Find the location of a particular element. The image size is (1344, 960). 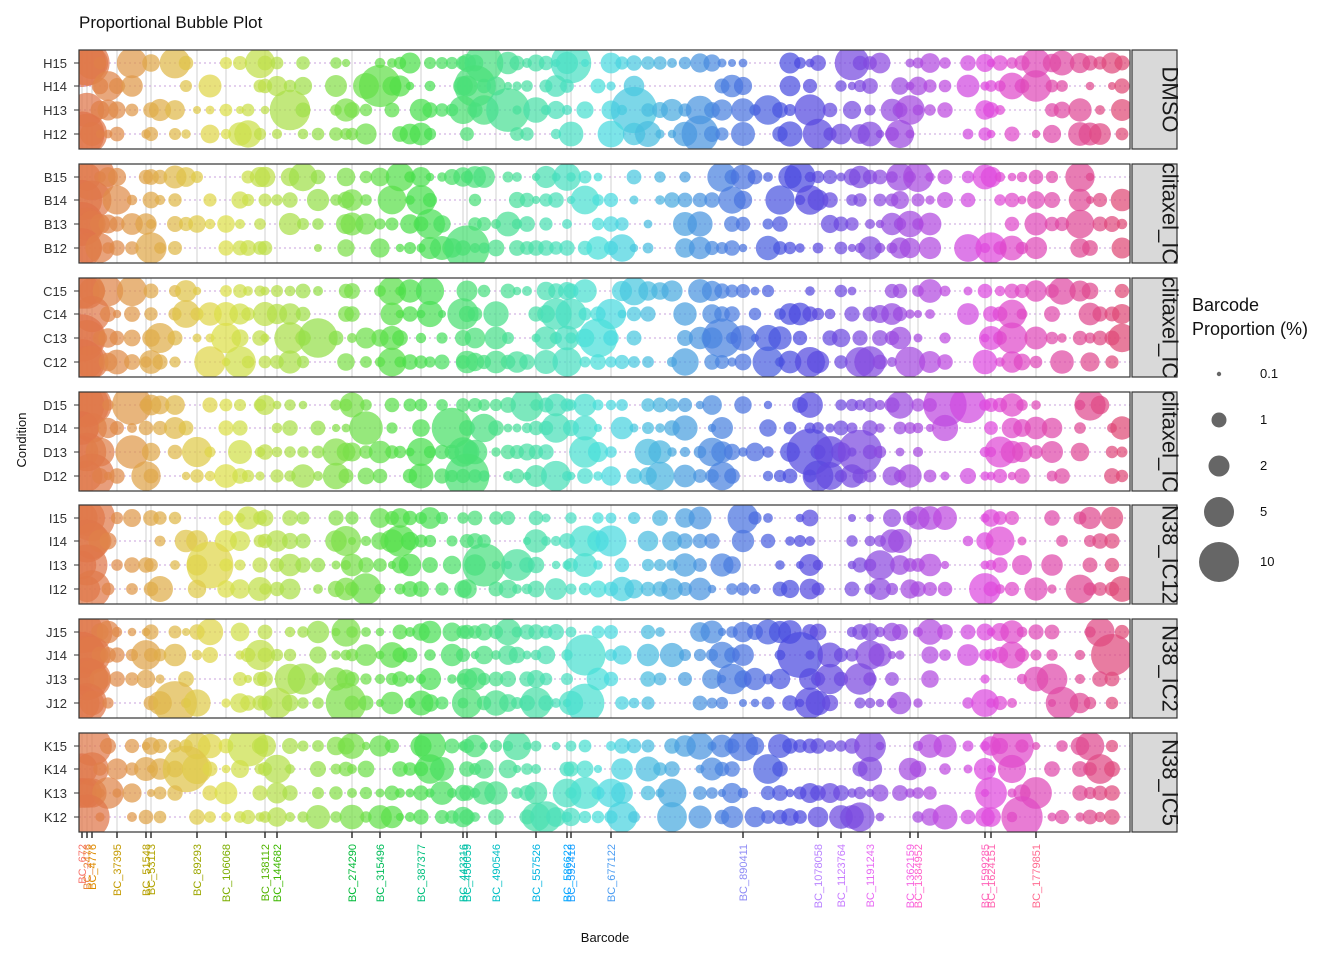

row-label: K12 is located at coordinates (55, 817).